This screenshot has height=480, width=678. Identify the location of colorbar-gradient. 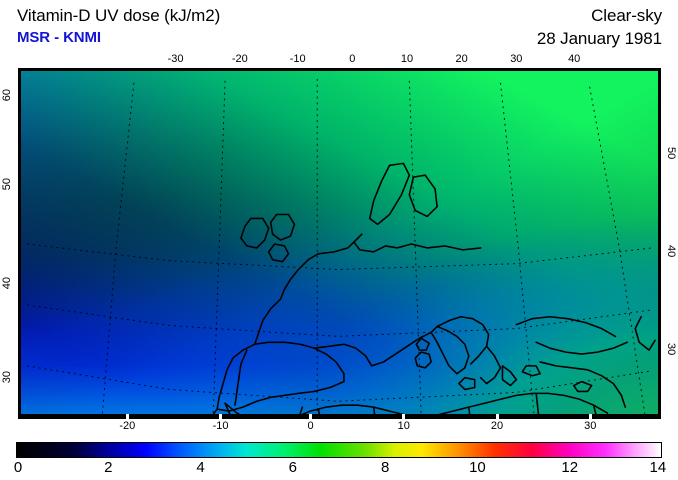
(339, 450).